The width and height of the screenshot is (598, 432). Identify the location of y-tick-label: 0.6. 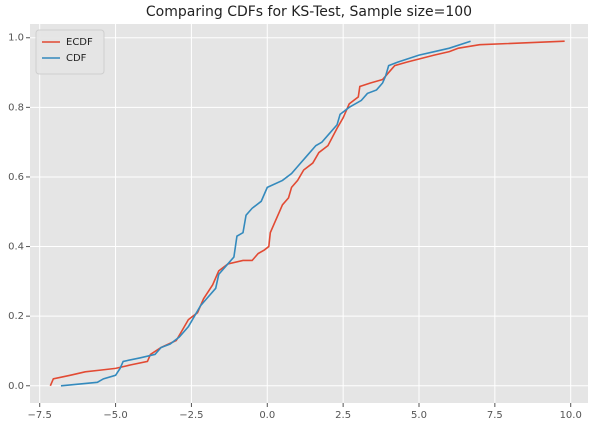
(16, 177).